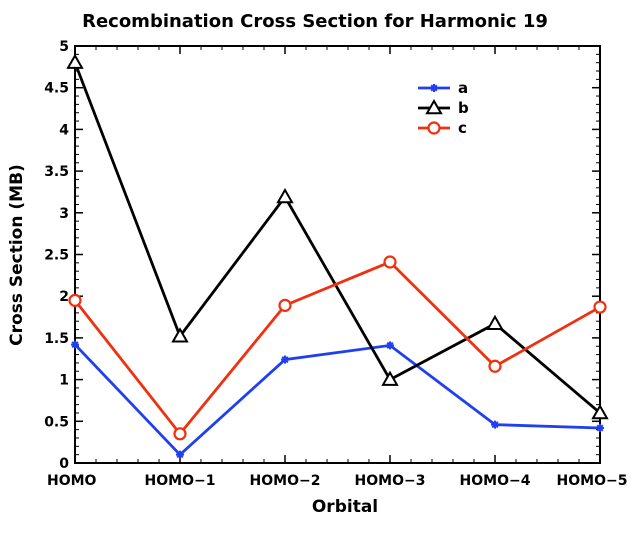  Describe the element at coordinates (56, 256) in the screenshot. I see `y-tick-label: 2.5` at that location.